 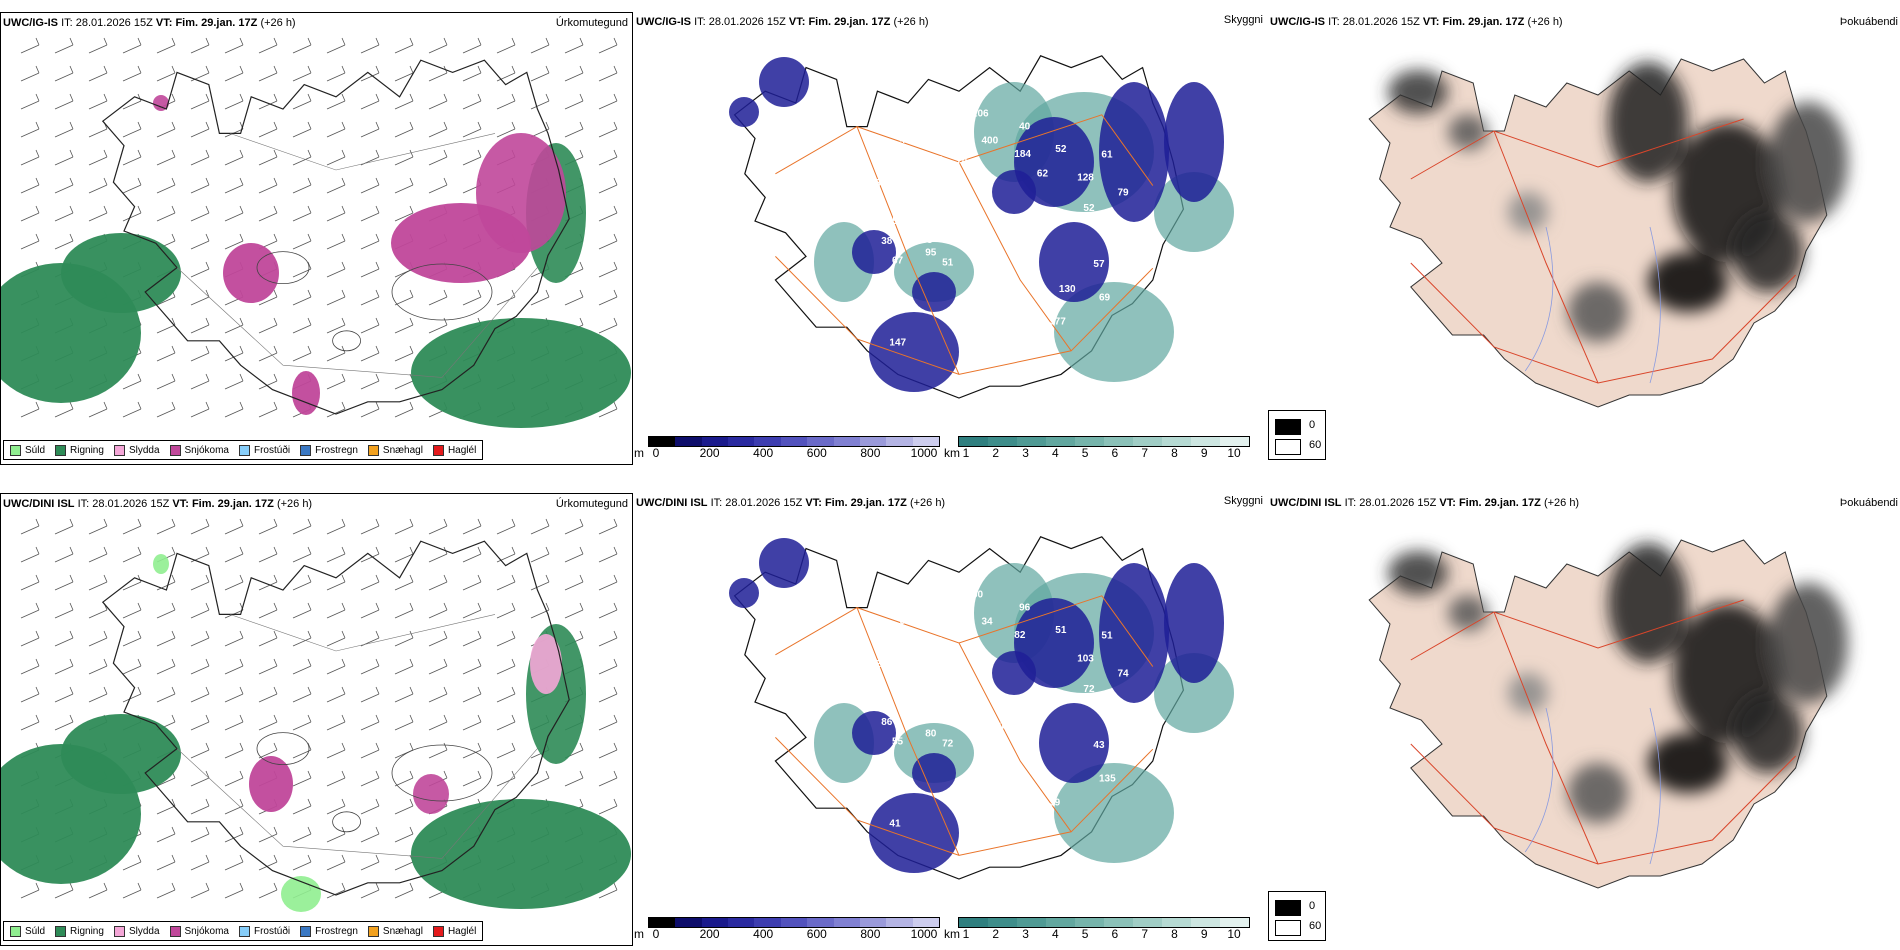 I want to click on legend-label: Rigning, so click(x=87, y=931).